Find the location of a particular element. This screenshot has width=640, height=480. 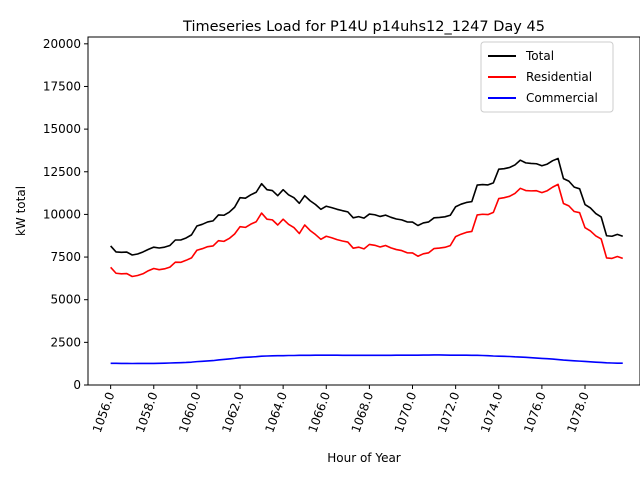

y-axis-ticks: 0 2500 5000 7500 10000 12500 15000 17500 20000 is located at coordinates (65, 214).